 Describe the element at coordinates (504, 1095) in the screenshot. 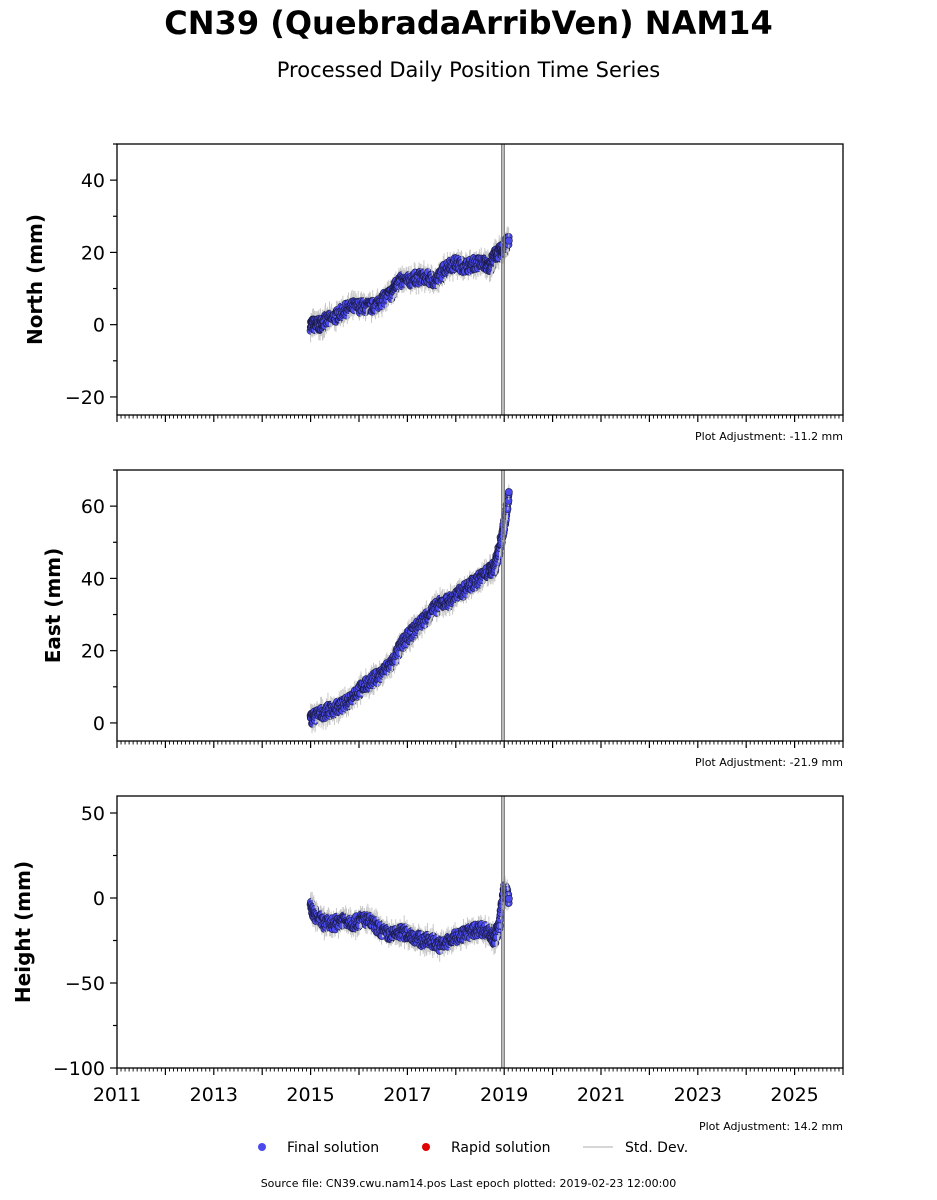

I see `x-tick-label: 2019` at that location.